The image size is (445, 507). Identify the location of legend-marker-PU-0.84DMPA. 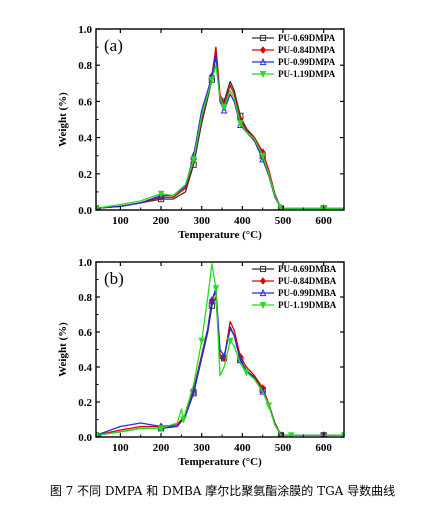
(263, 50).